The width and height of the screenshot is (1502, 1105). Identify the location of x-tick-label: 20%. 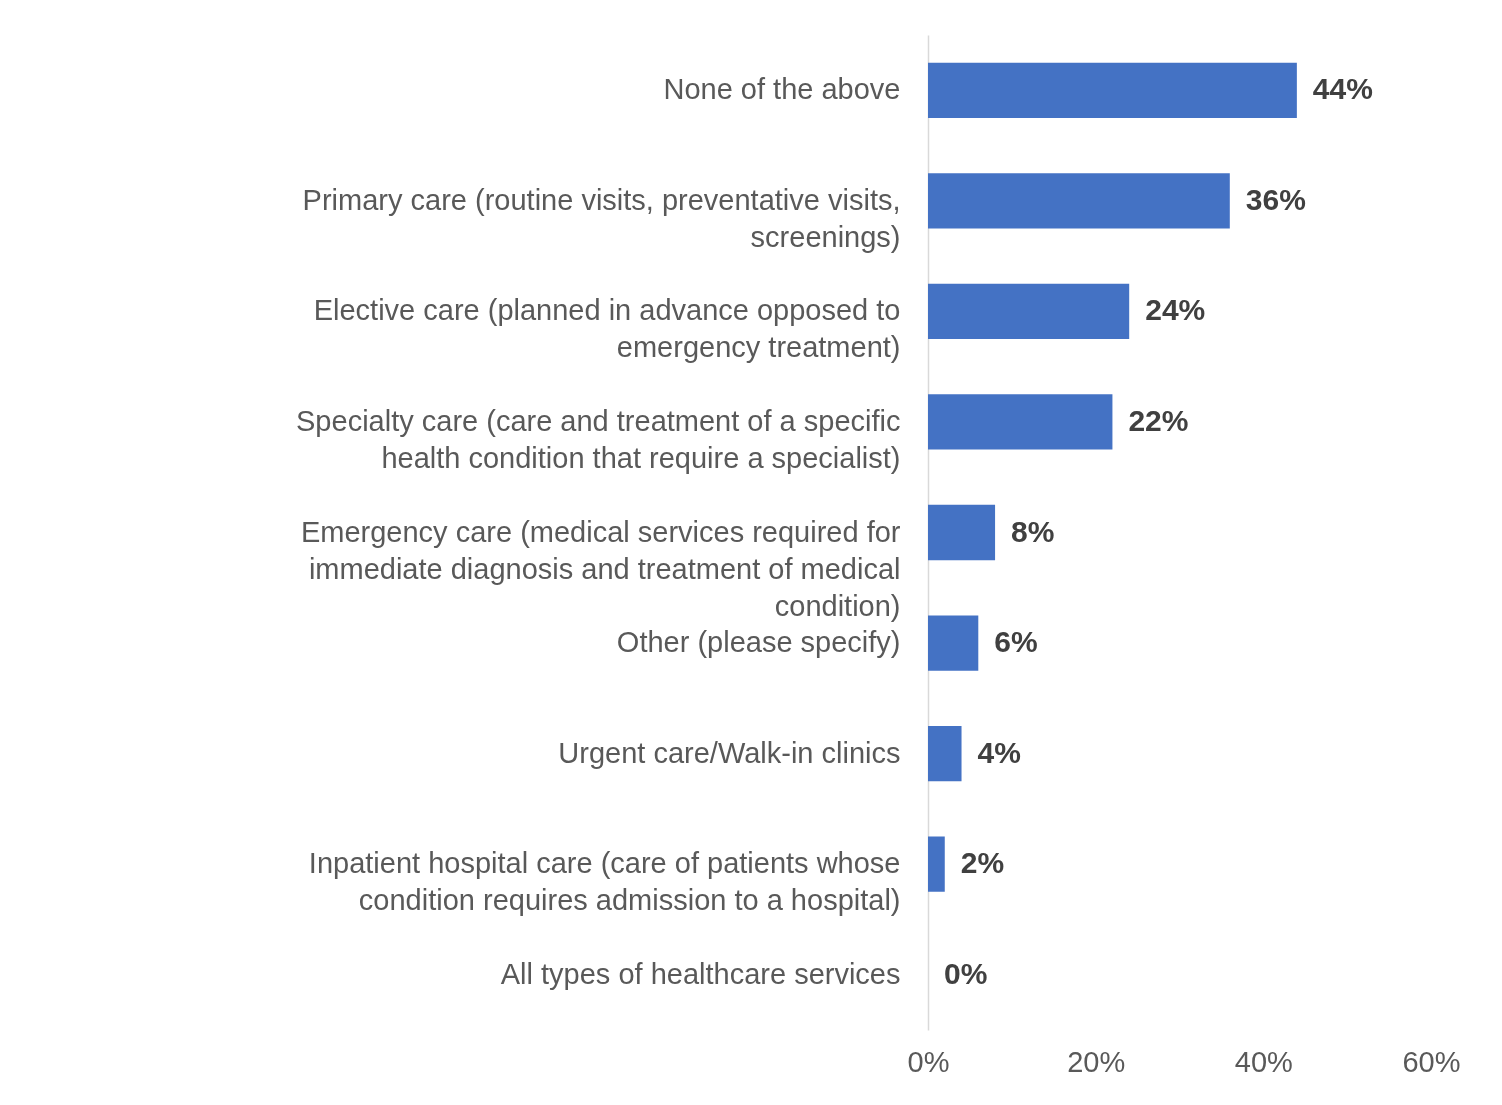
(1096, 1061).